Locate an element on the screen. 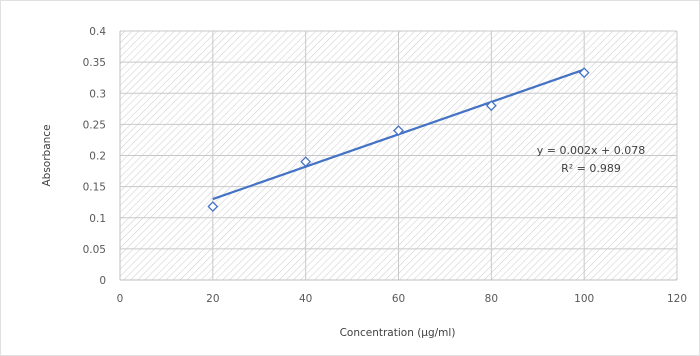  y-tick-label: 0.35 is located at coordinates (94, 63).